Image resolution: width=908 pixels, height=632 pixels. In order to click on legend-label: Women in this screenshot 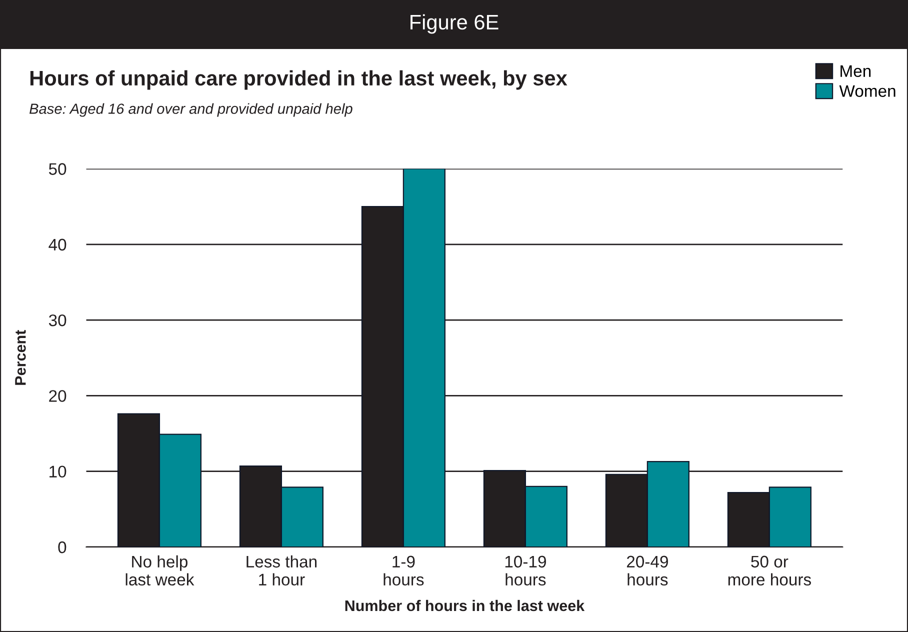, I will do `click(867, 91)`.